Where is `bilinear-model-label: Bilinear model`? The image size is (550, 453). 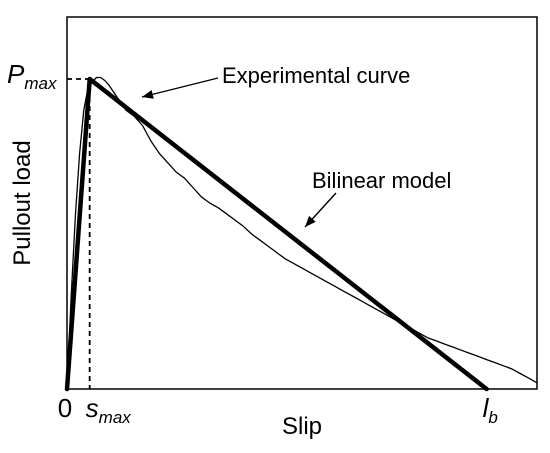 bilinear-model-label: Bilinear model is located at coordinates (381, 180).